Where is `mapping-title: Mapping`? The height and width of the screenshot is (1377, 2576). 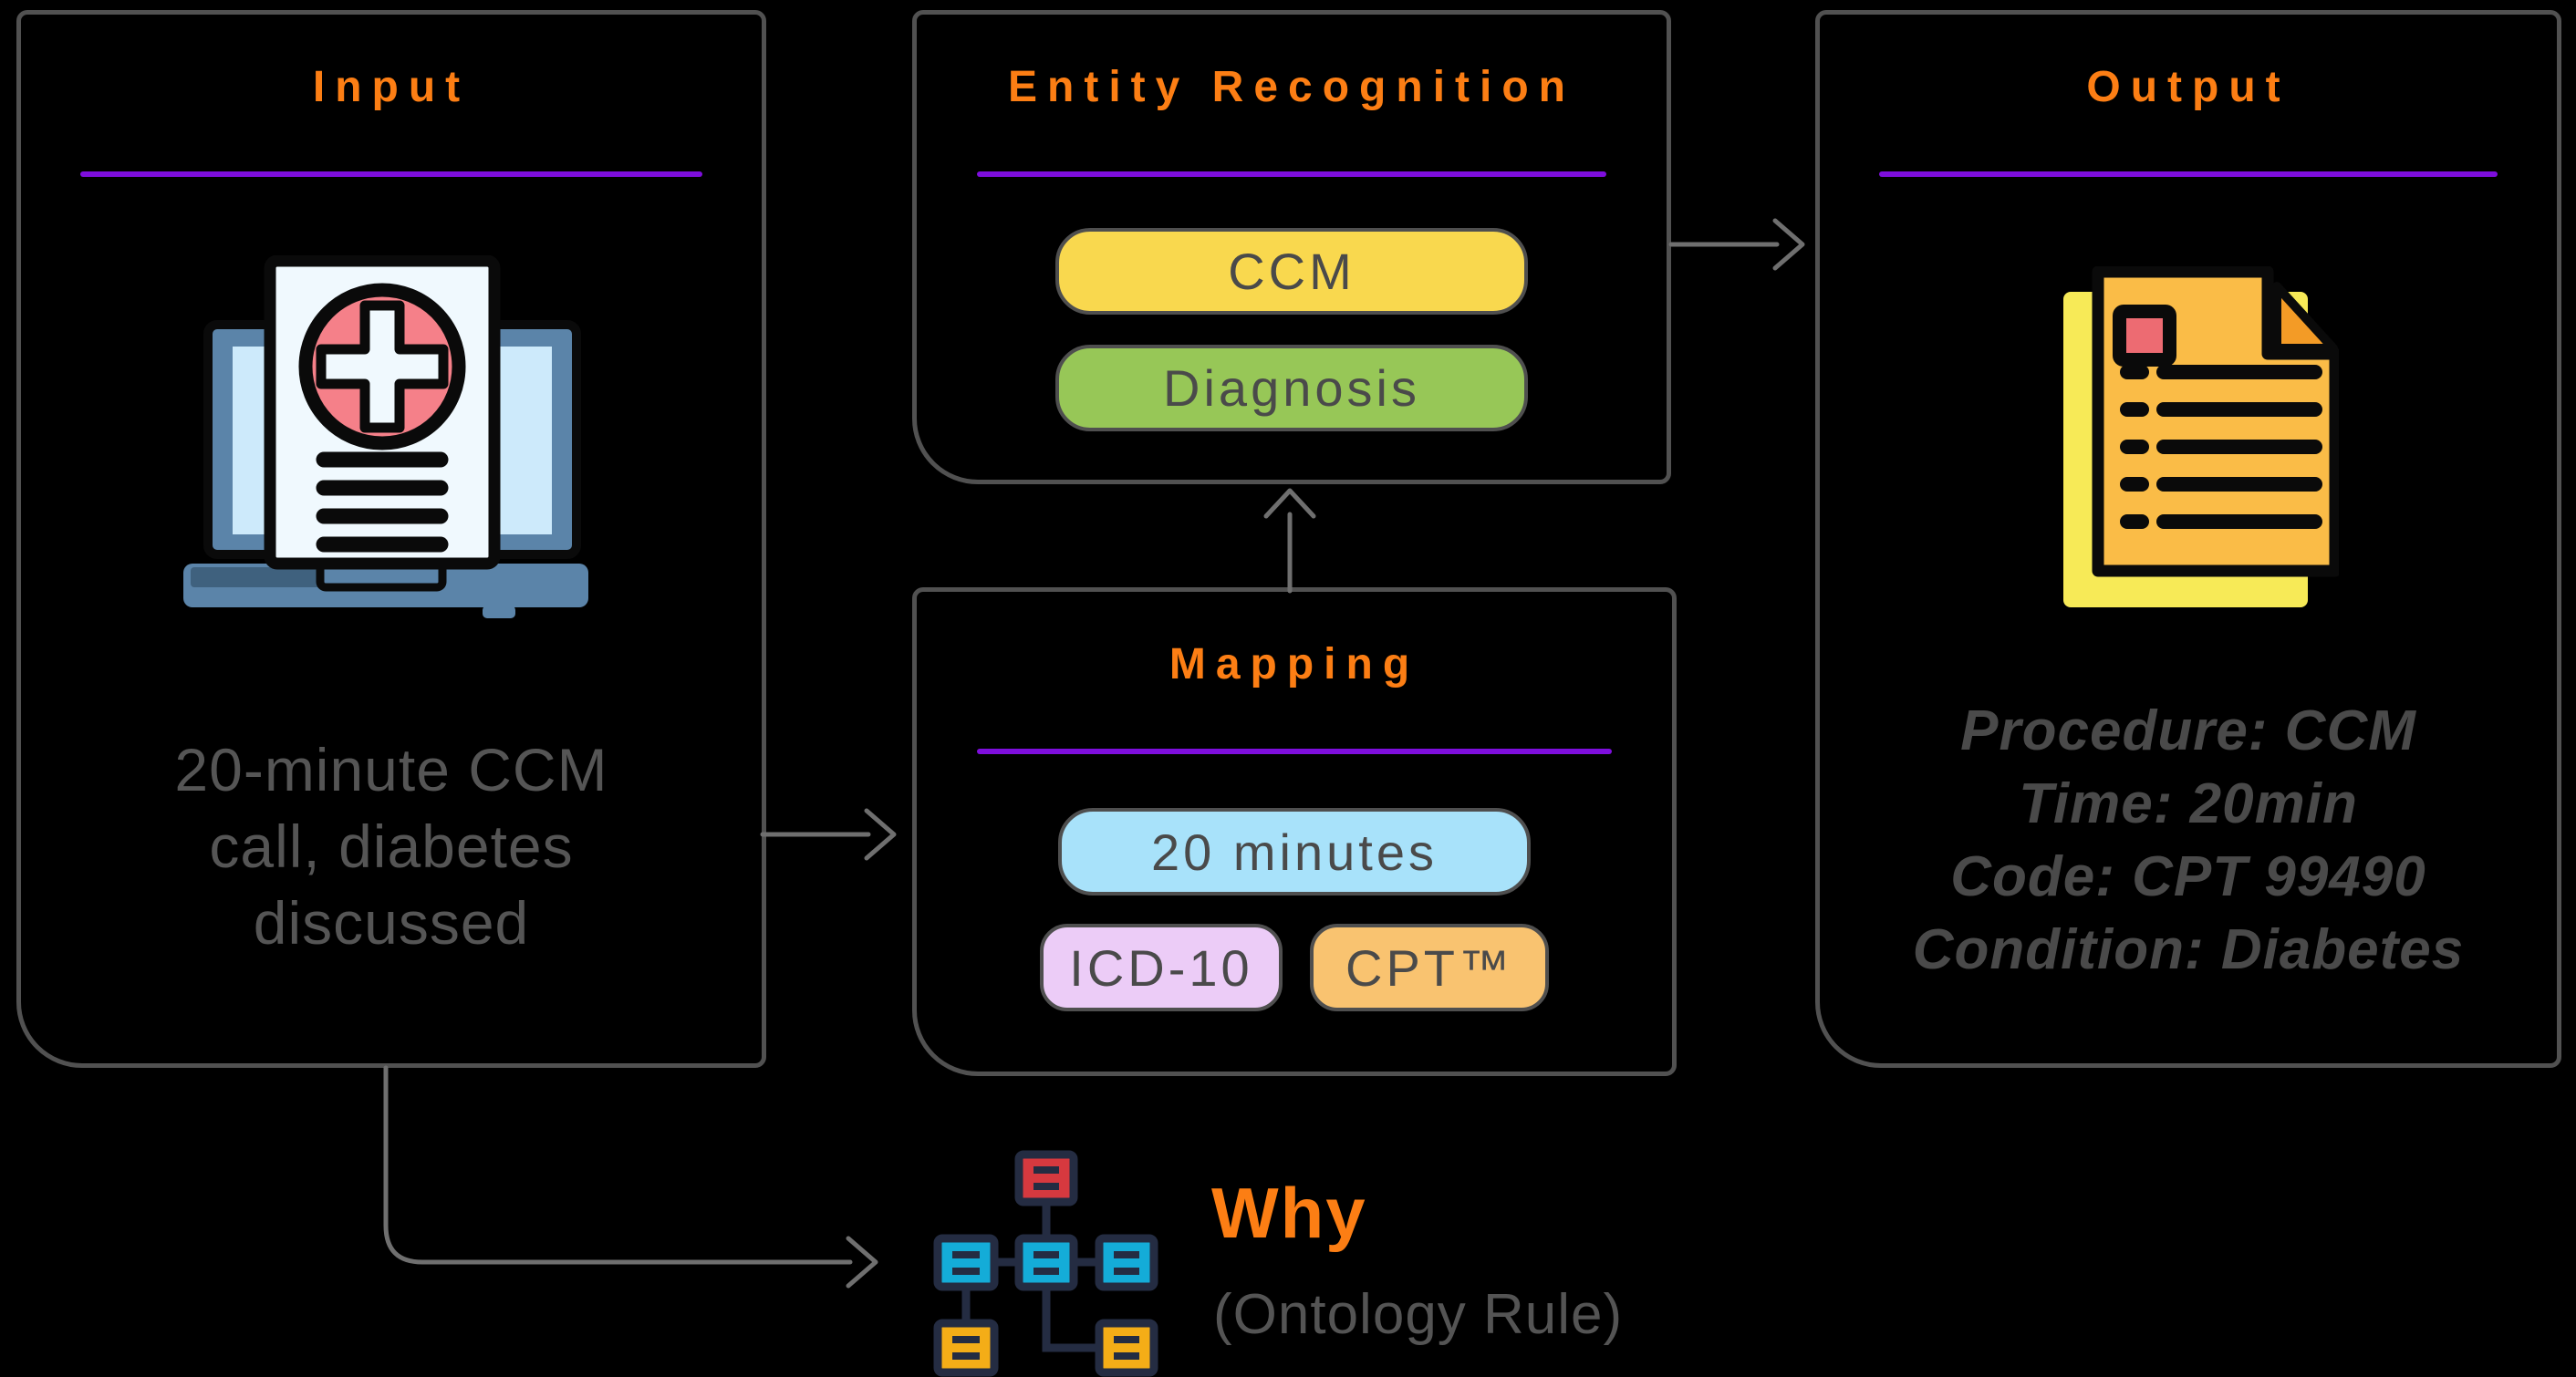 mapping-title: Mapping is located at coordinates (1294, 664).